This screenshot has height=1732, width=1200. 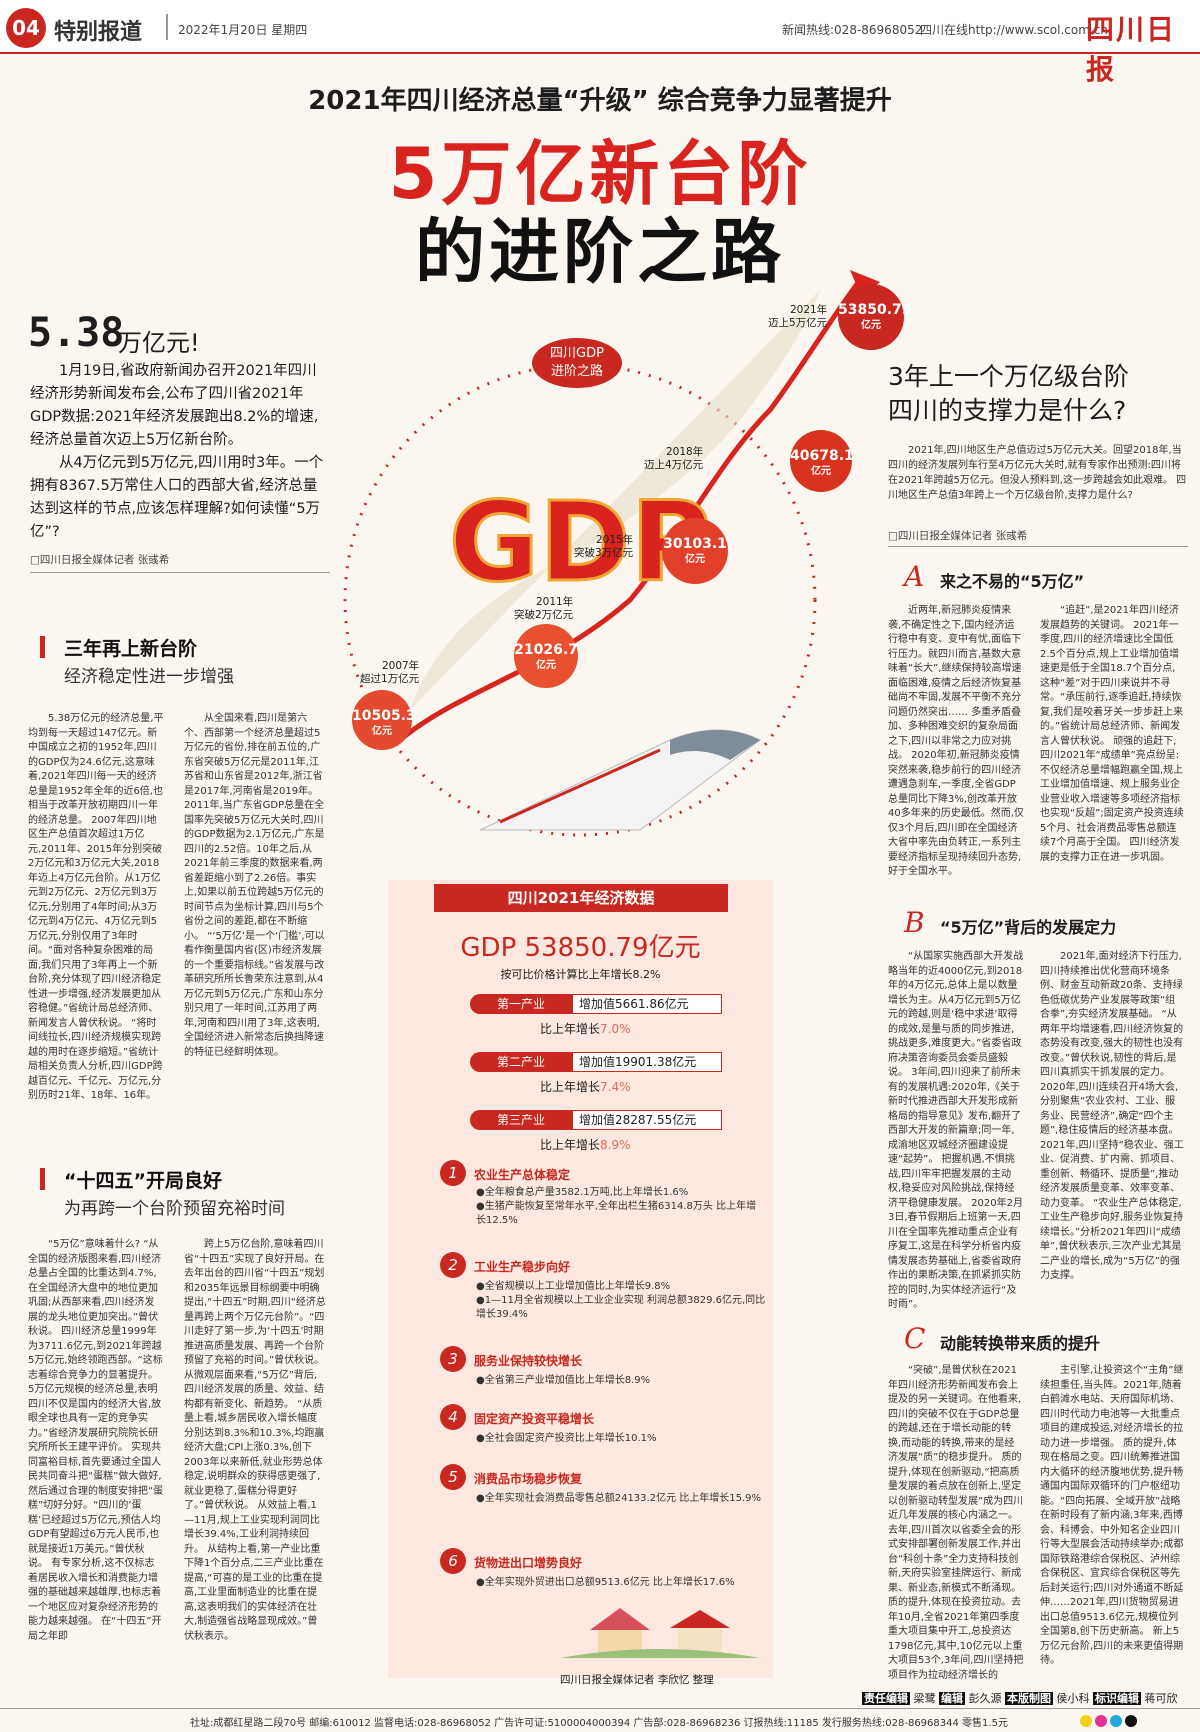 I want to click on train-icon, so click(x=620, y=780).